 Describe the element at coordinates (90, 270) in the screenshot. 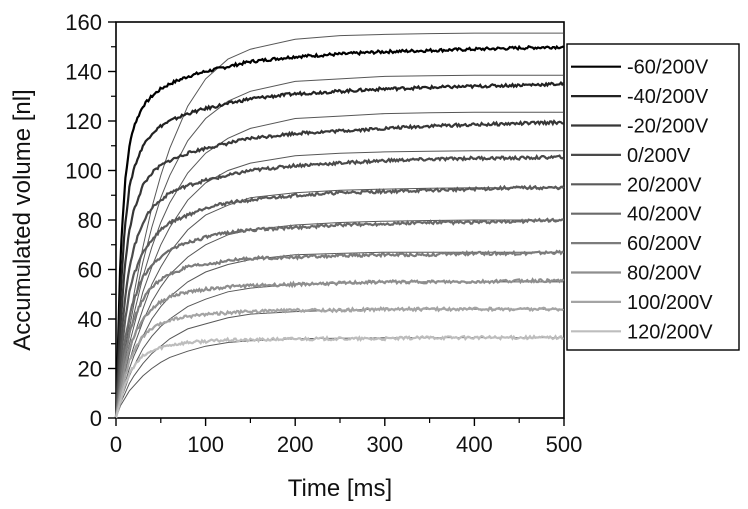

I see `y-tick-label: 60` at that location.